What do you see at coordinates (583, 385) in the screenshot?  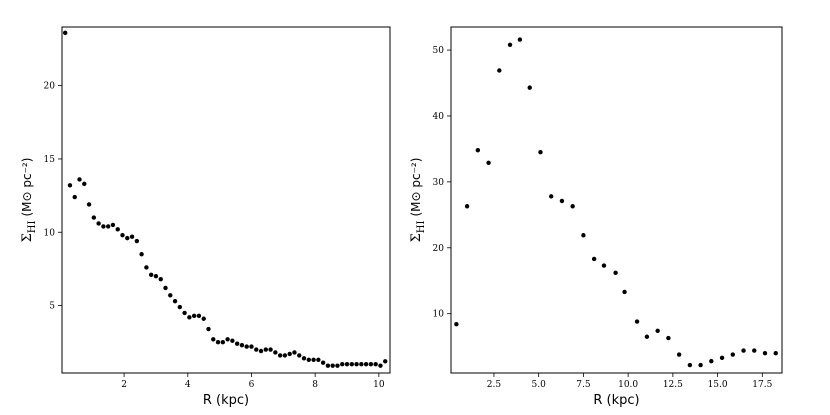 I see `x-tick-label: 7.5` at bounding box center [583, 385].